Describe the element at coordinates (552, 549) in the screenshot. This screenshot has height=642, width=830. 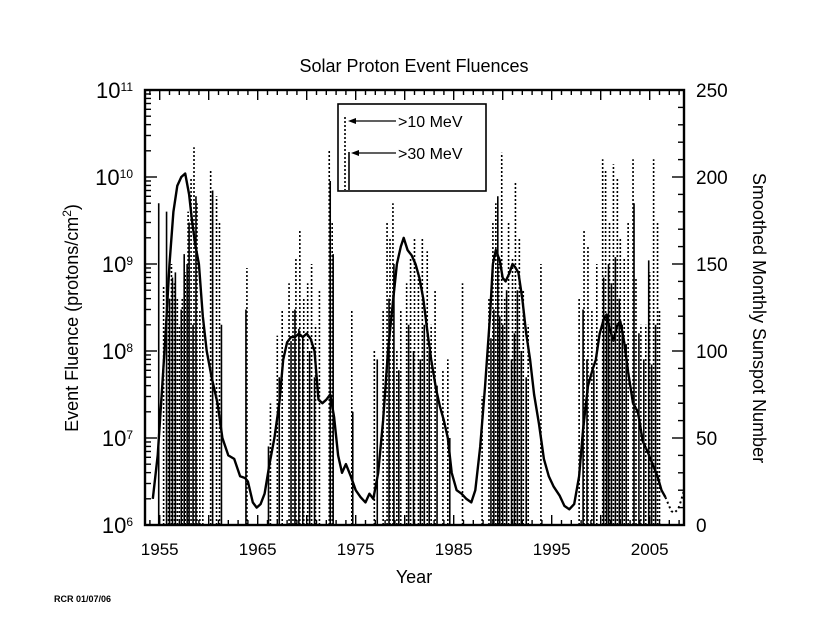
I see `x-tick-label: 1995` at that location.